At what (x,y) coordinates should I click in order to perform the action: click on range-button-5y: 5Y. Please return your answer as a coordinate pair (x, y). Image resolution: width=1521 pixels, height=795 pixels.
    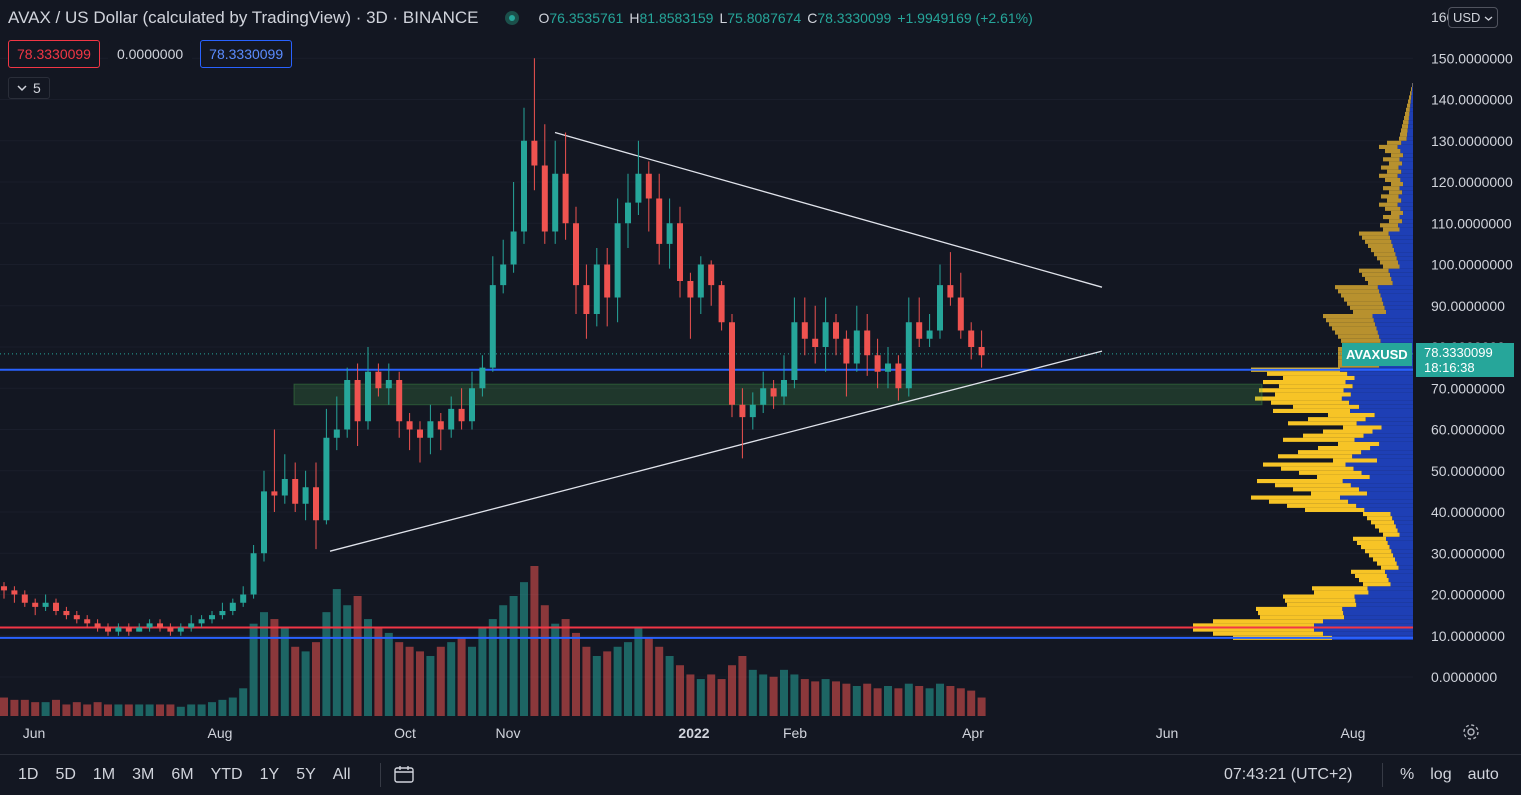
    Looking at the image, I should click on (306, 775).